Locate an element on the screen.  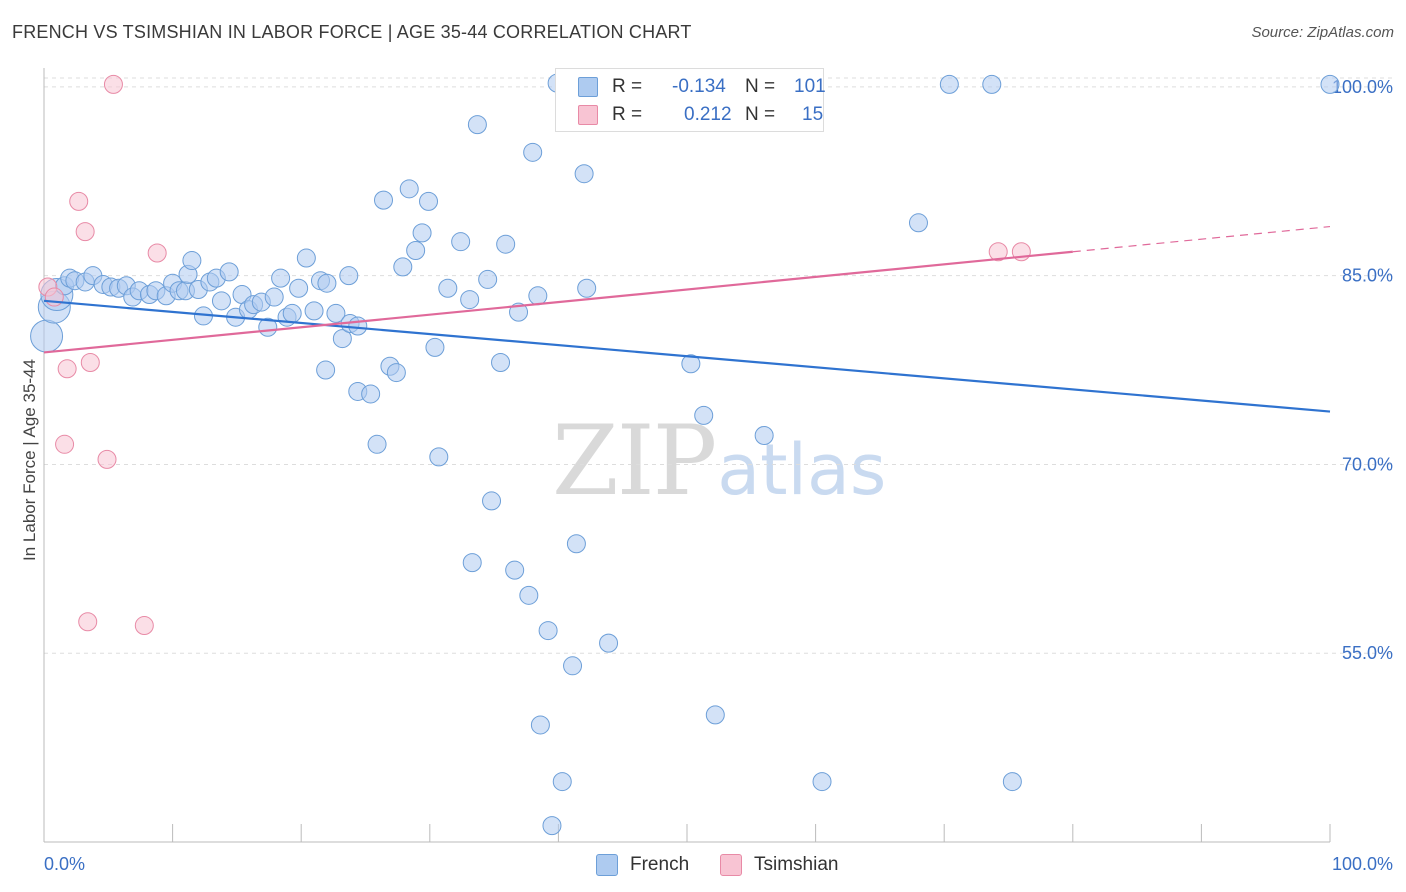
bottom-legend-swatch-french is located at coordinates (607, 865).